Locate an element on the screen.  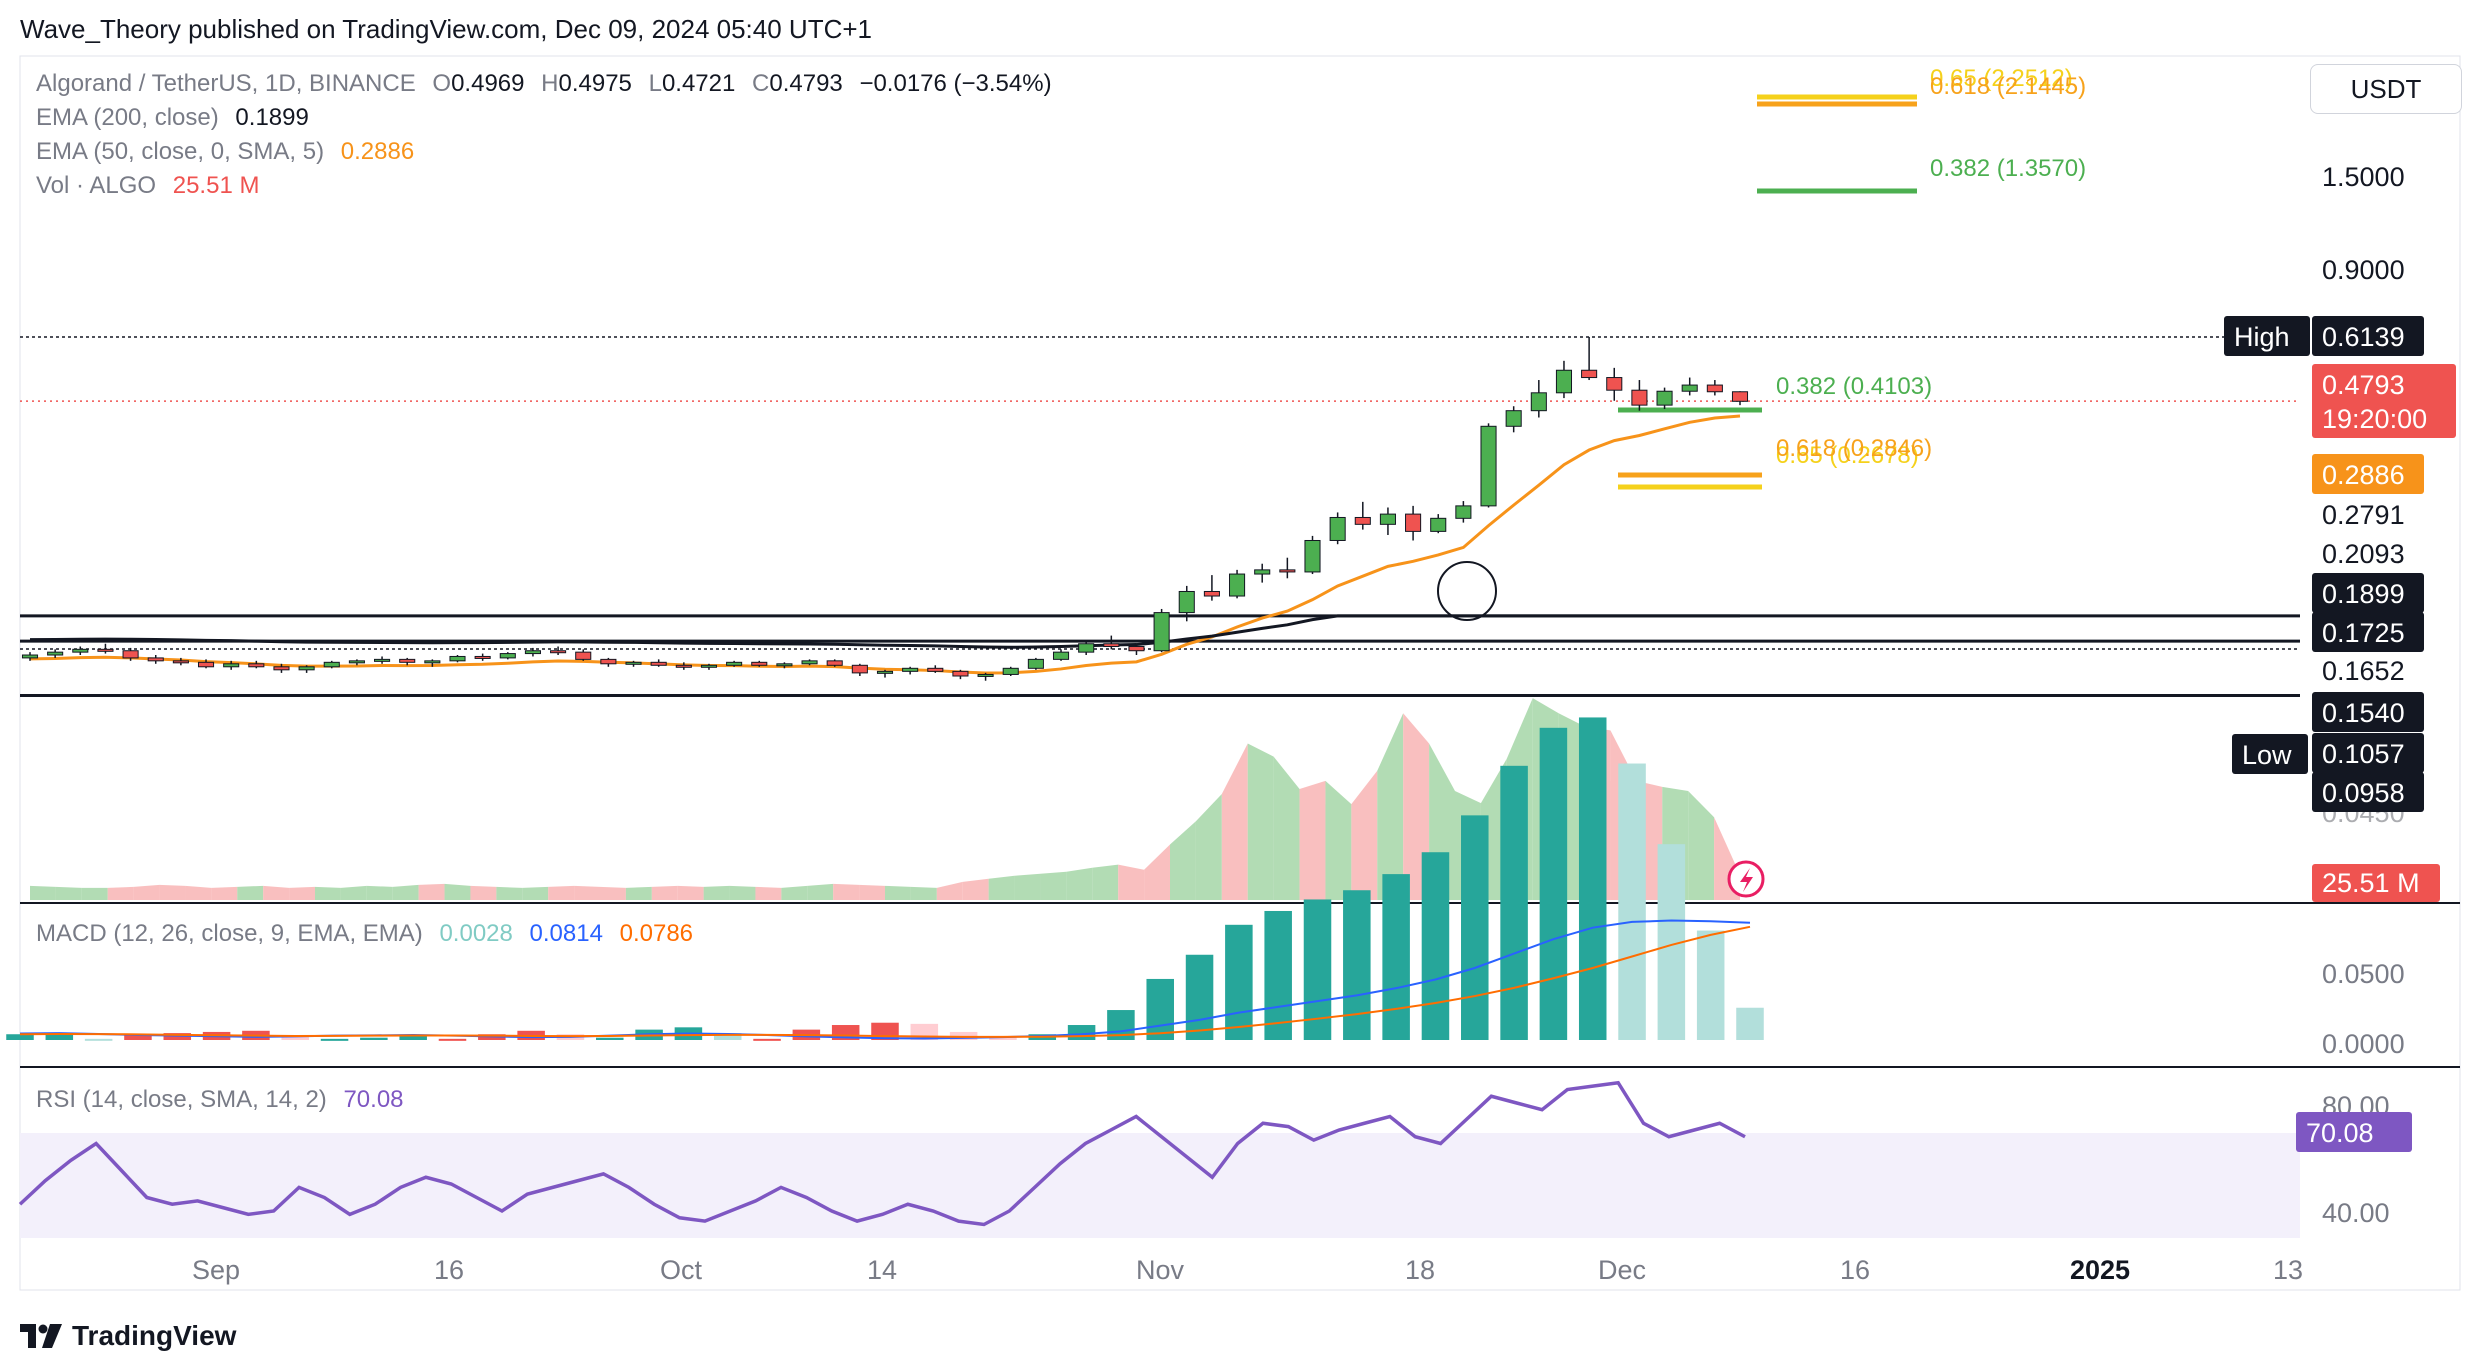
rsi-value-tag: 70.08 is located at coordinates (2354, 1132).